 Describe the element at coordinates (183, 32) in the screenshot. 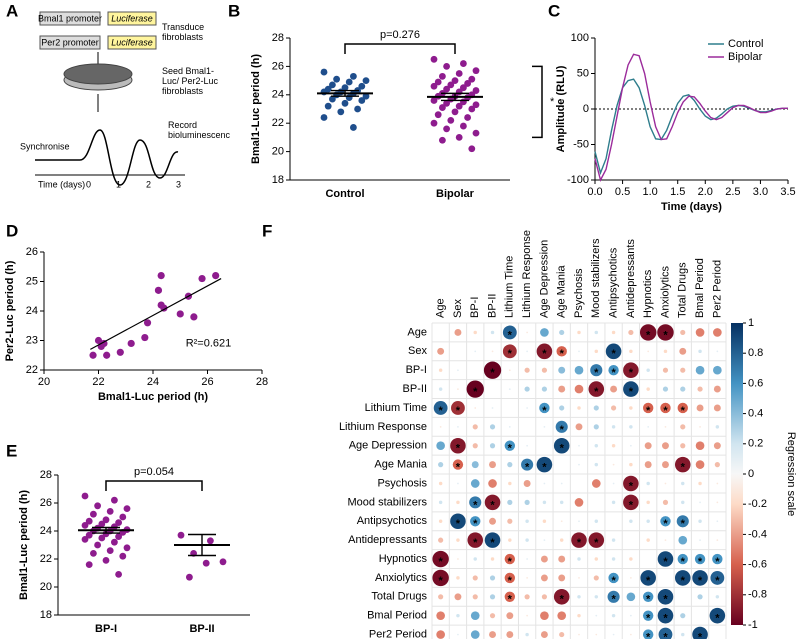

I see `step: Transduce fibroblasts` at that location.